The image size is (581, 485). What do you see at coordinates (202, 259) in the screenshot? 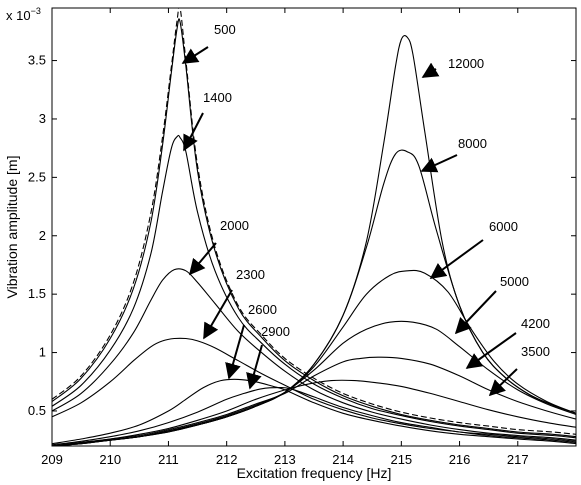
I see `annotation-arrow-2000` at bounding box center [202, 259].